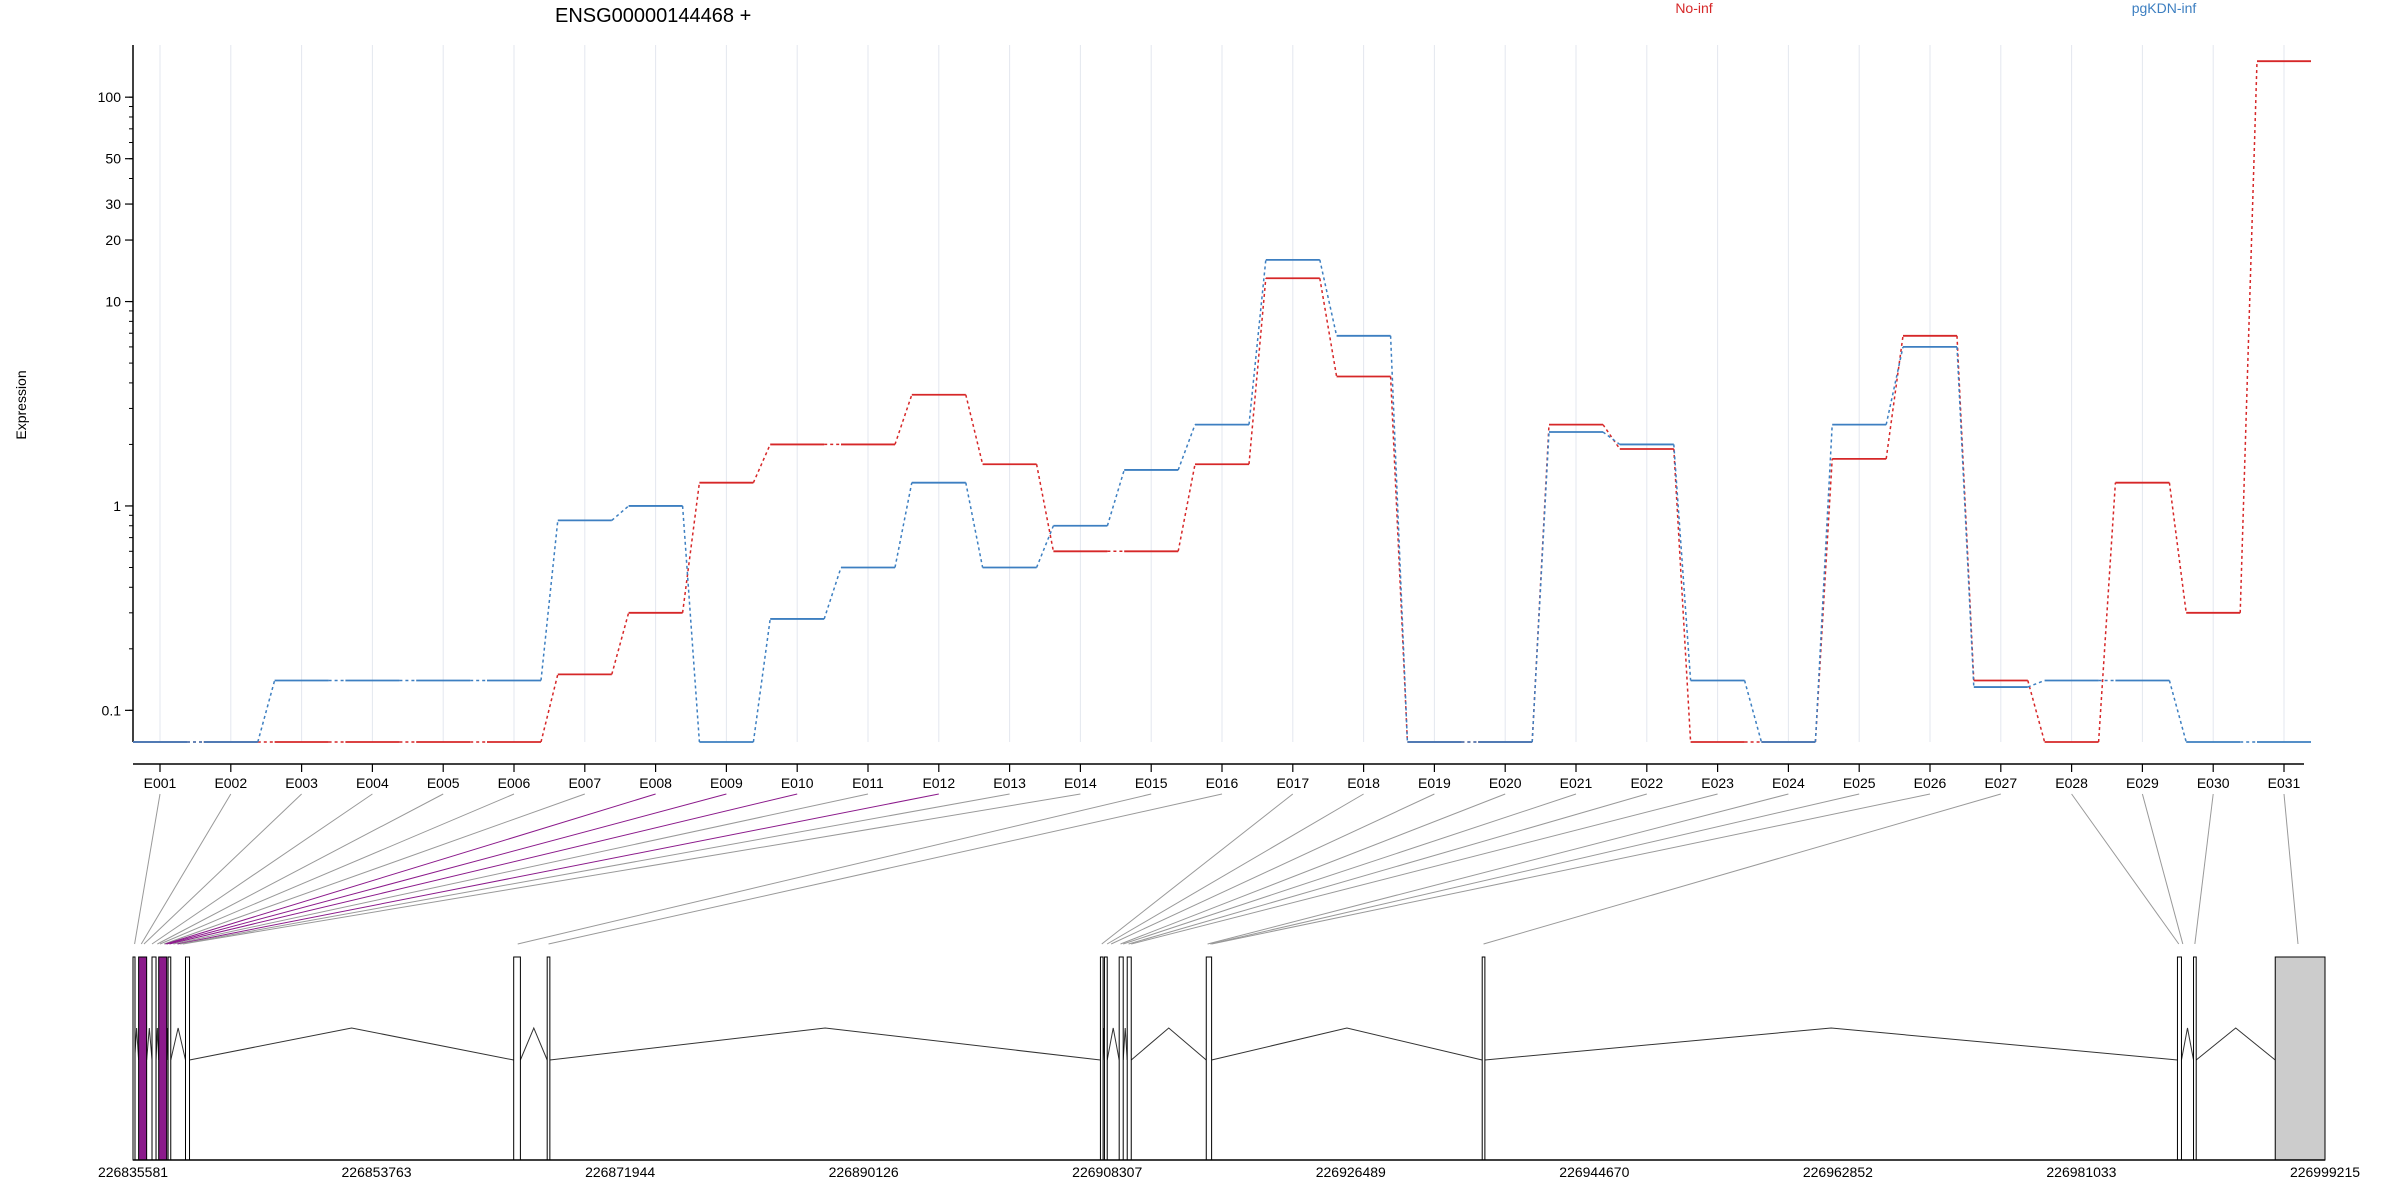 Image resolution: width=2400 pixels, height=1200 pixels. Describe the element at coordinates (2162, 869) in the screenshot. I see `exon-link-e029` at that location.